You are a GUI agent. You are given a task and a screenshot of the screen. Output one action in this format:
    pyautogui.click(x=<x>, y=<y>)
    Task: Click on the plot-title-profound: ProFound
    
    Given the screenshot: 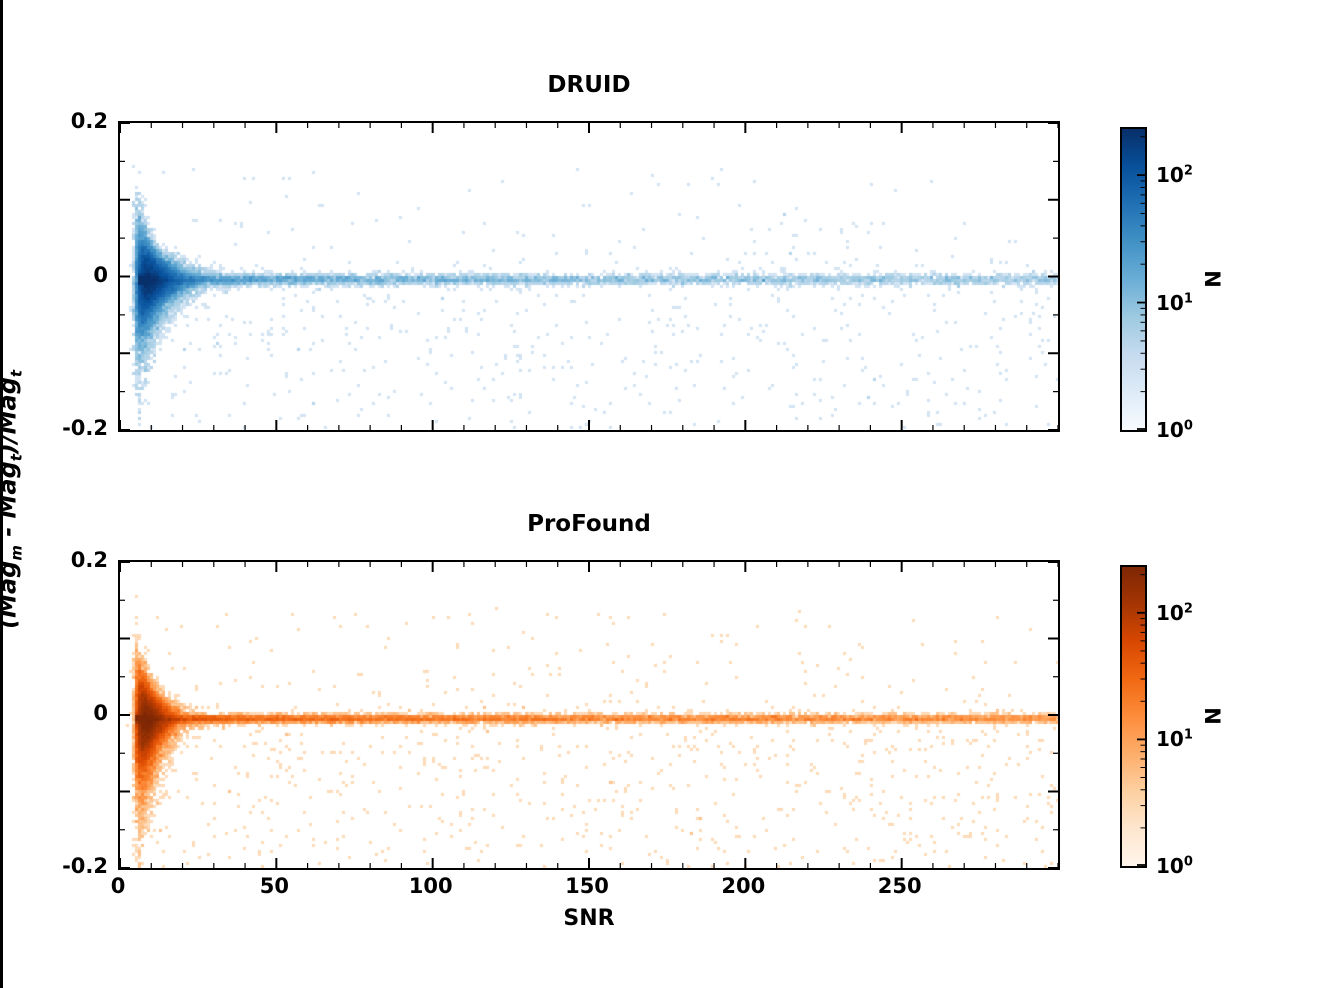 What is the action you would take?
    pyautogui.click(x=589, y=524)
    